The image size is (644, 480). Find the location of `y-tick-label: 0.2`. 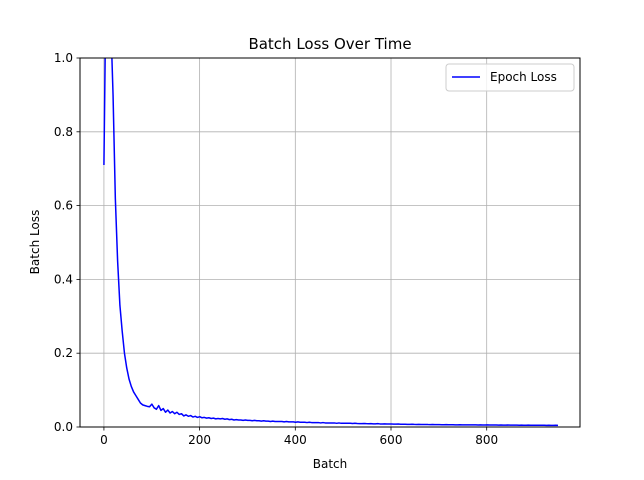

y-tick-label: 0.2 is located at coordinates (63, 353).